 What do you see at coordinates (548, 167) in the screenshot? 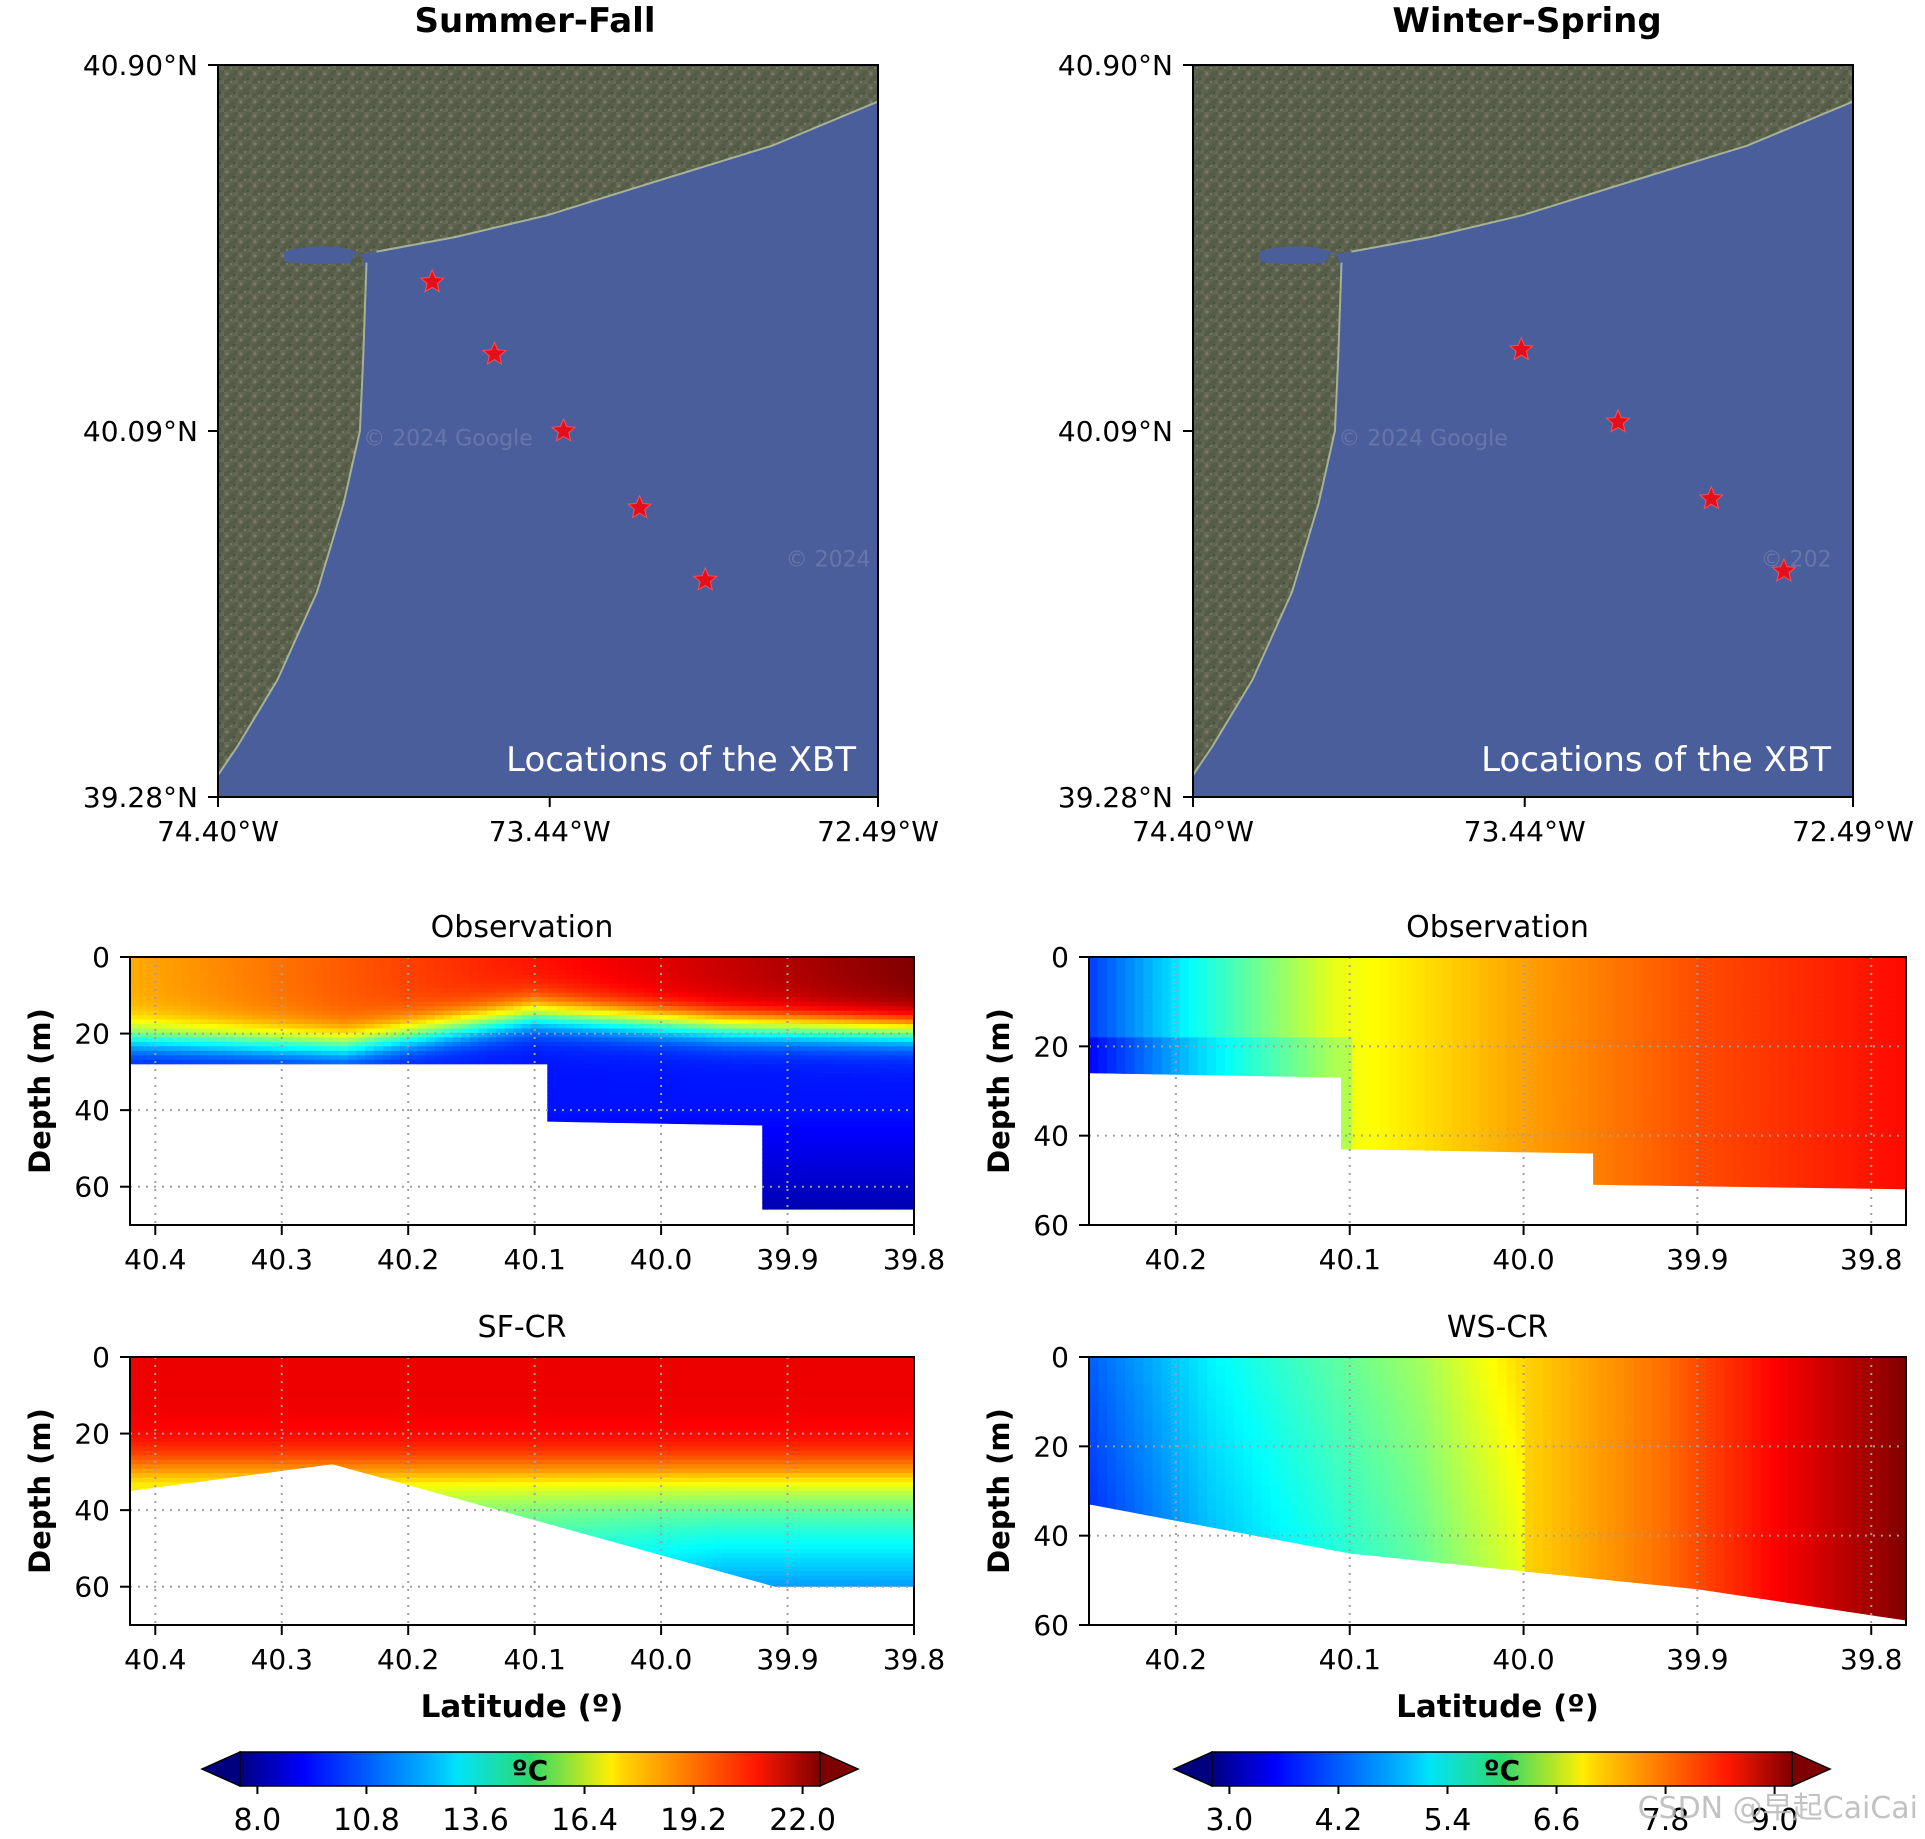
I see `long-island-landmass` at bounding box center [548, 167].